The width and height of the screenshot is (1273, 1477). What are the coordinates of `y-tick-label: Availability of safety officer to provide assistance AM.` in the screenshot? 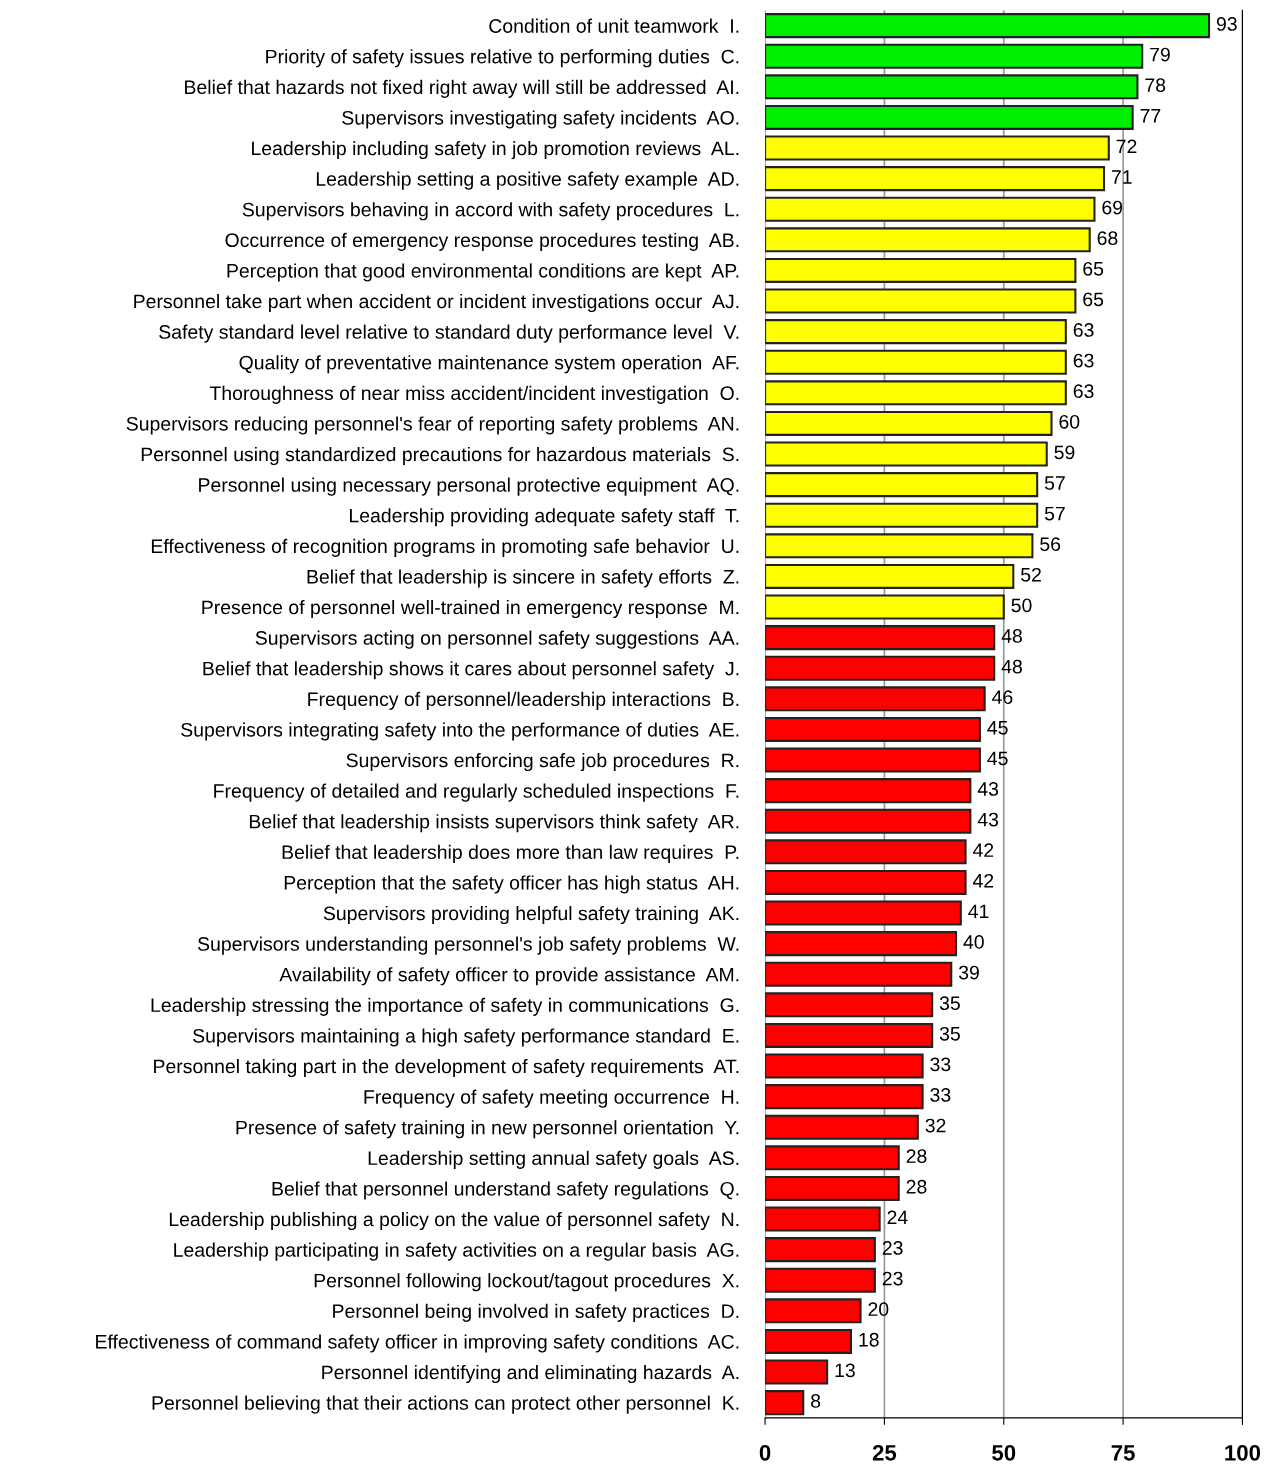 It's located at (509, 976).